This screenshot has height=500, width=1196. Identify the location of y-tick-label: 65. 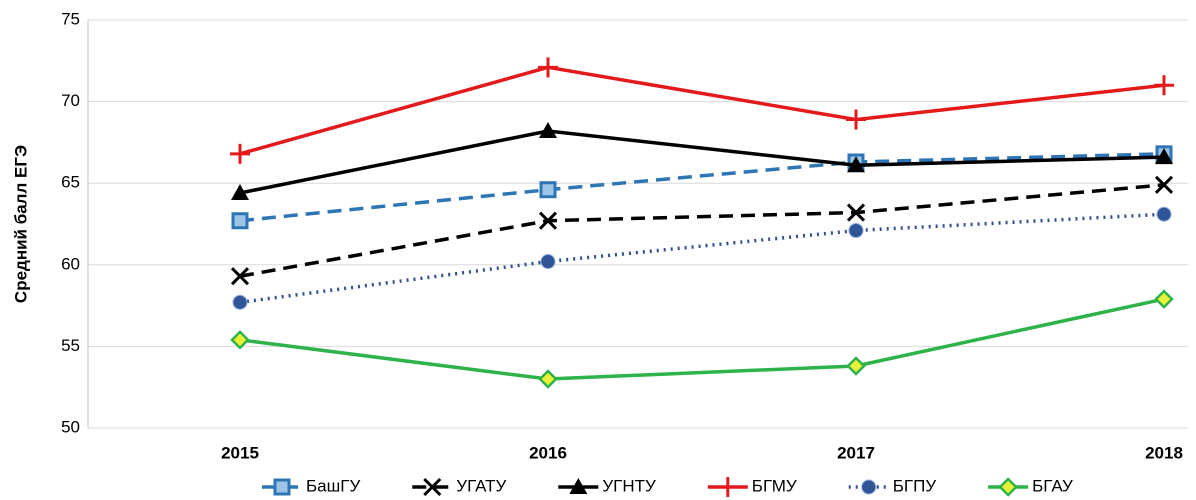
(70, 182).